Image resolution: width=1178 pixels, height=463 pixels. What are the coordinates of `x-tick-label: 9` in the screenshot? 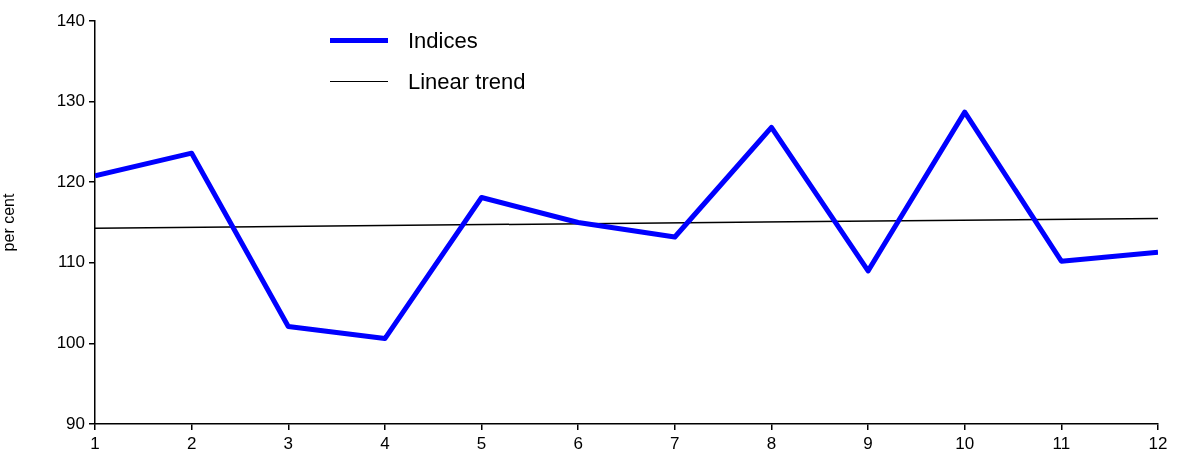 It's located at (868, 443).